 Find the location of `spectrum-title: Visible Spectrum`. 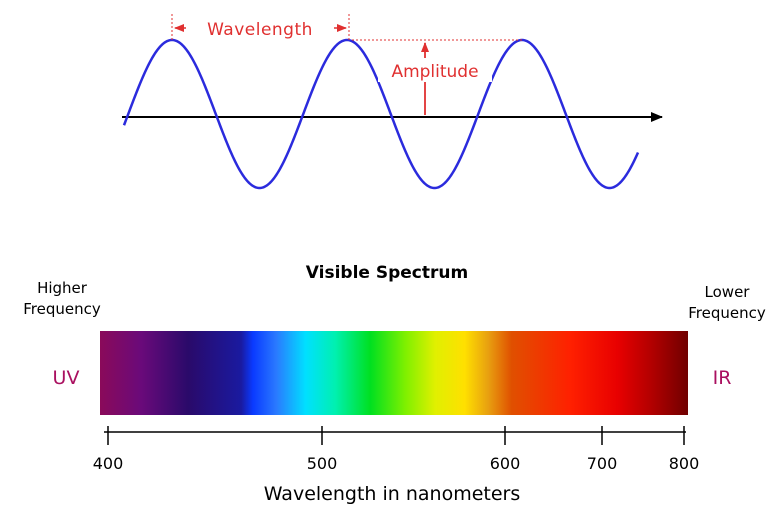

spectrum-title: Visible Spectrum is located at coordinates (387, 273).